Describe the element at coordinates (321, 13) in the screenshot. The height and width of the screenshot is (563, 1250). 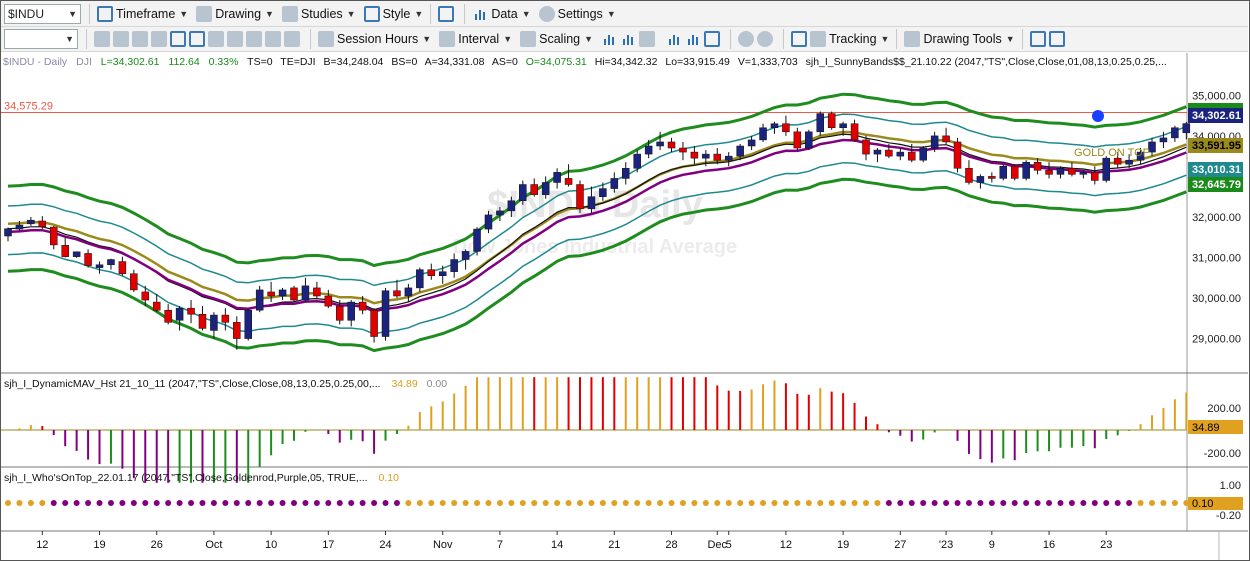
I see `studies-label: Studies` at that location.